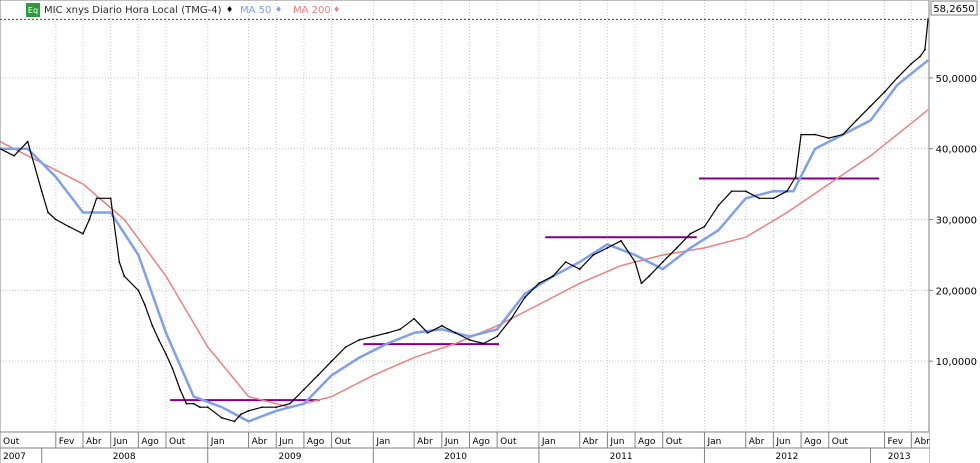 This screenshot has width=980, height=463. I want to click on ma200-menu-icon: ♦, so click(336, 9).